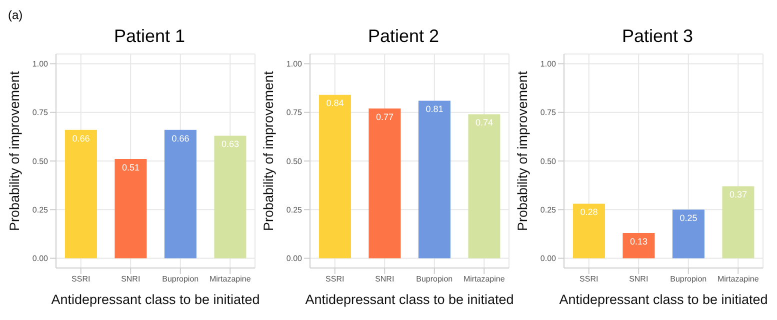  What do you see at coordinates (484, 123) in the screenshot?
I see `data-label: 0.74` at bounding box center [484, 123].